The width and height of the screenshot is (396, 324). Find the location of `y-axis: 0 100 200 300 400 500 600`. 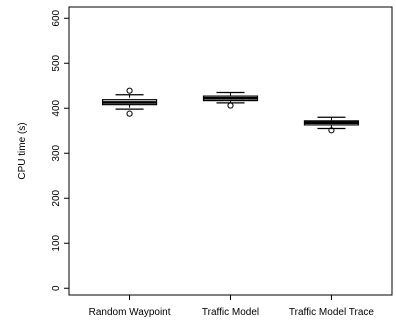

y-axis: 0 100 200 300 400 500 600 is located at coordinates (60, 150).